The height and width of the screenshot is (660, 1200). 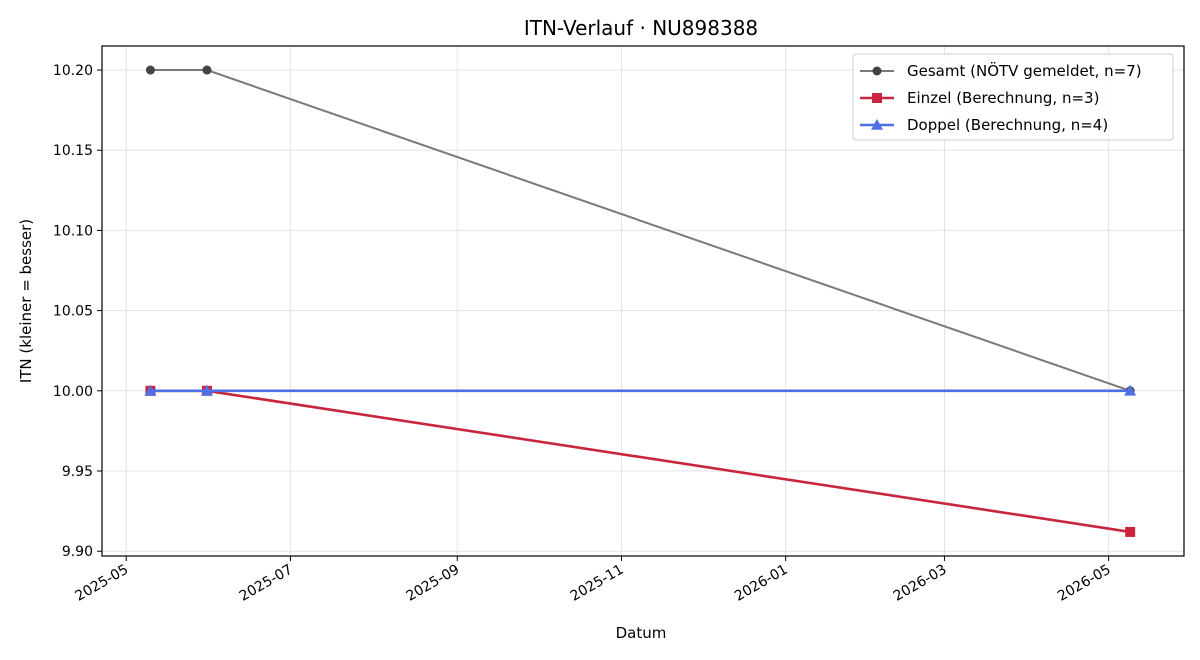 I want to click on y-tick-label: 10.10, so click(x=73, y=231).